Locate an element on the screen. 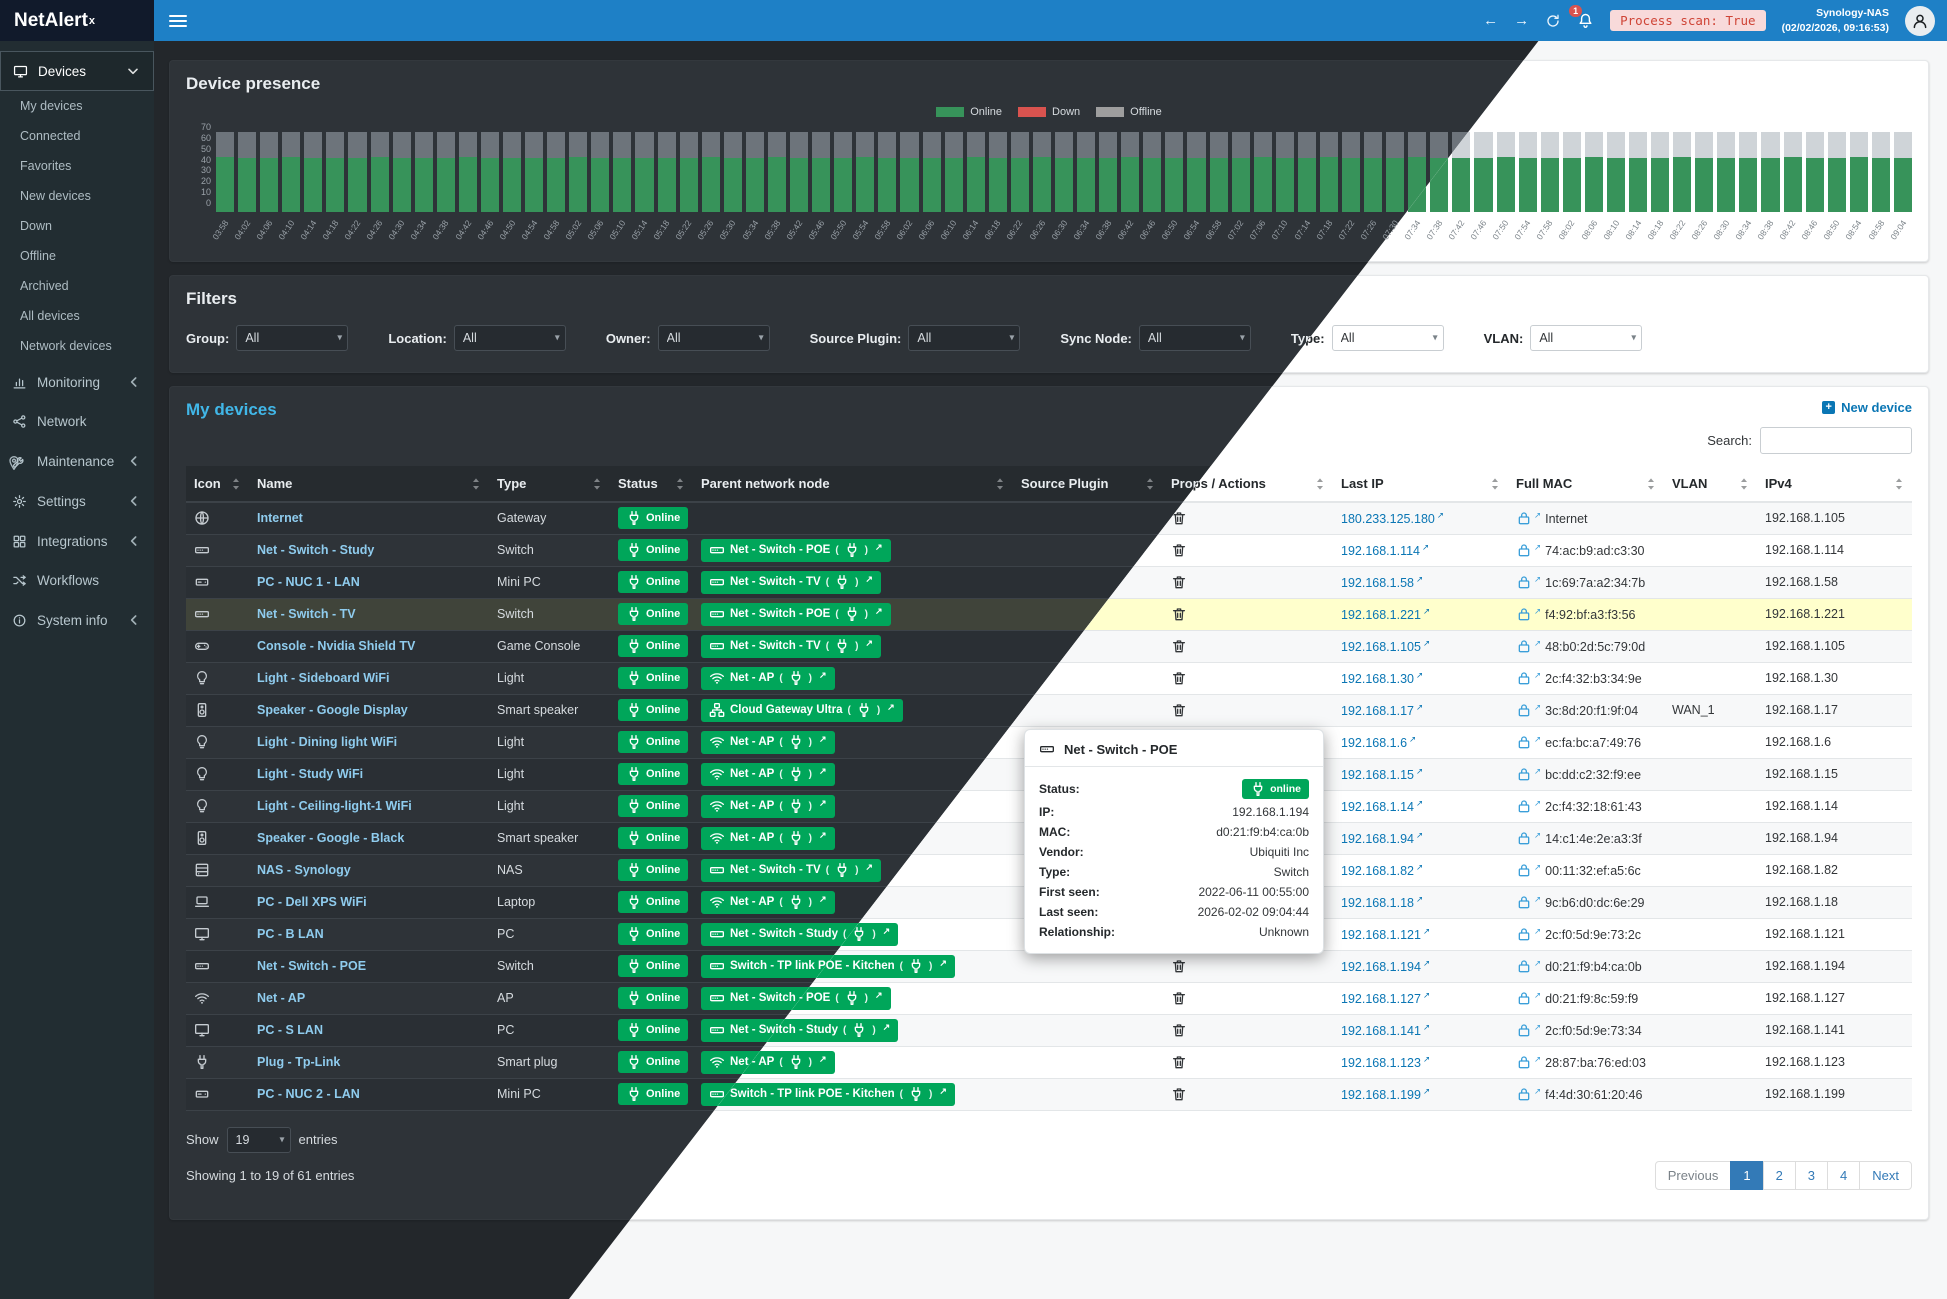  sidebar-subitem-down: Down is located at coordinates (77, 226).